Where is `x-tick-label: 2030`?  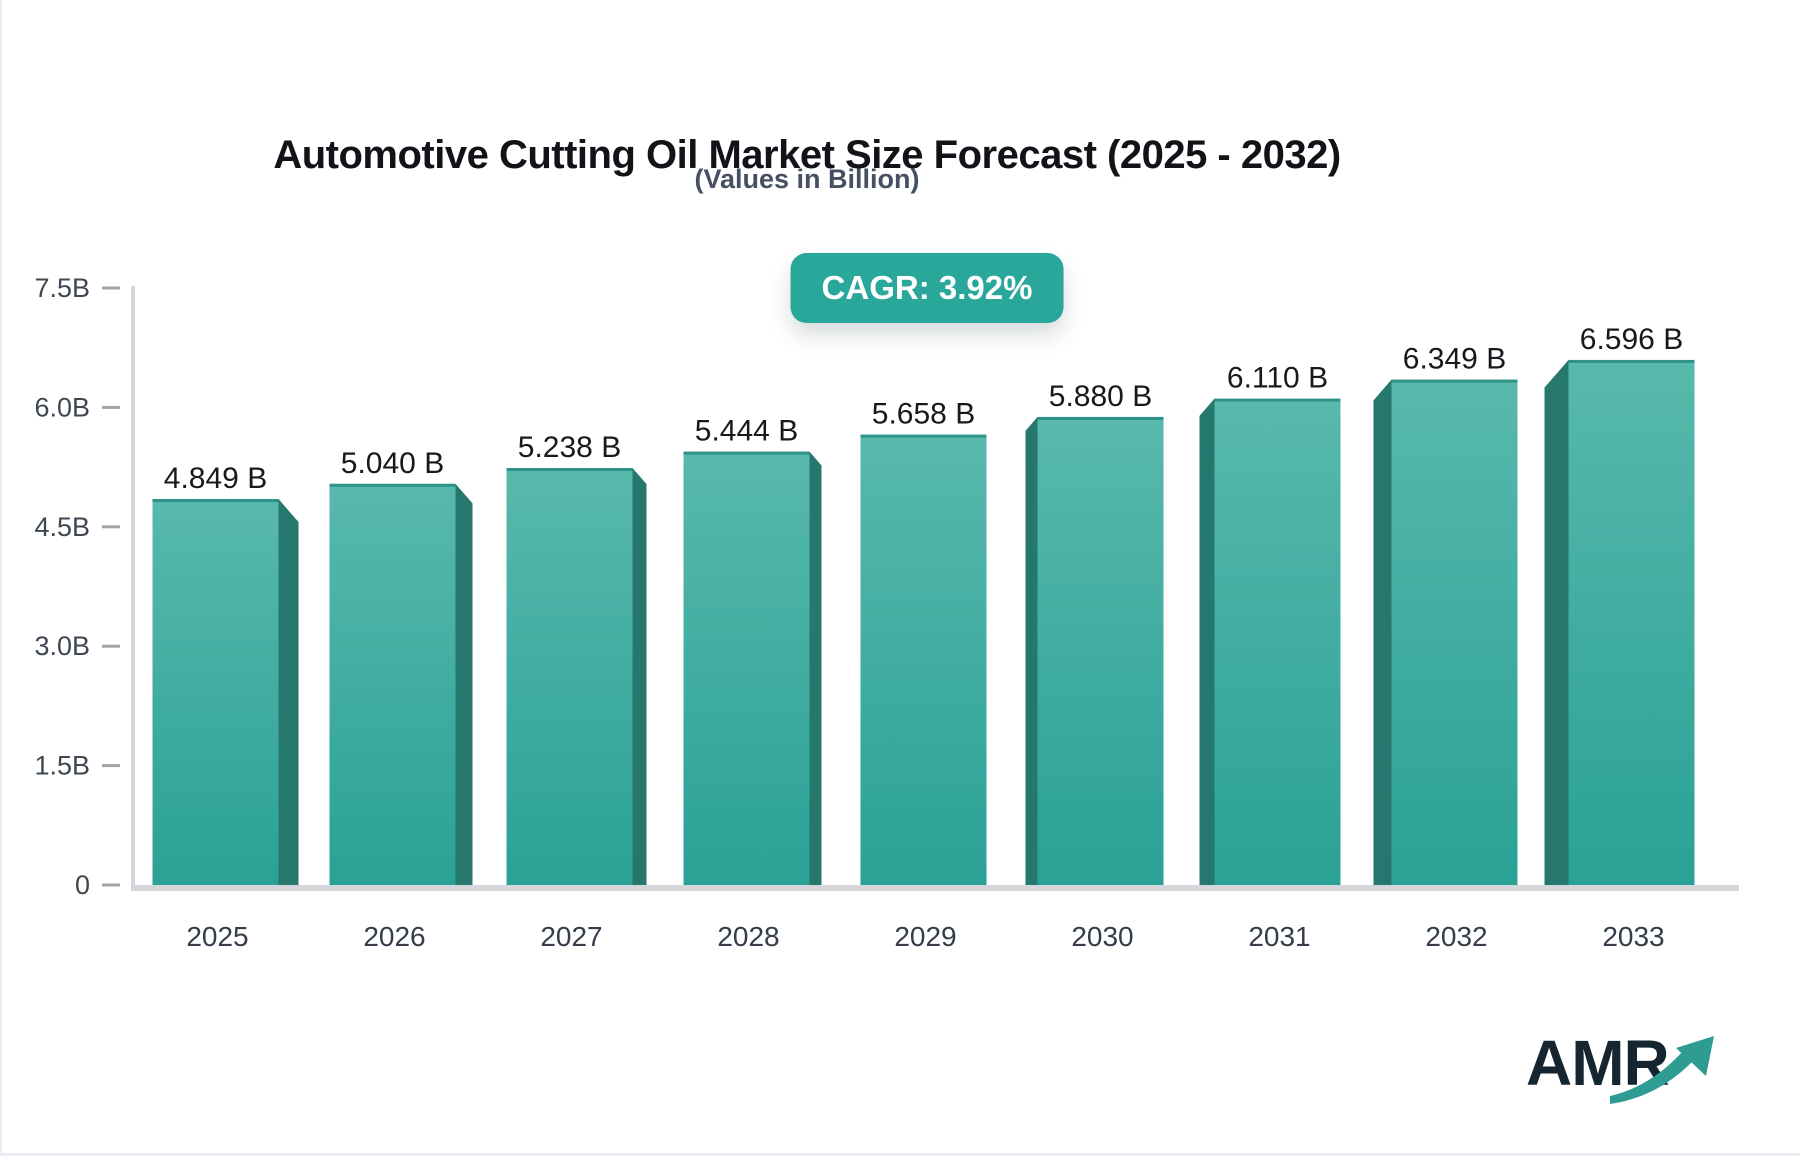
x-tick-label: 2030 is located at coordinates (1102, 936).